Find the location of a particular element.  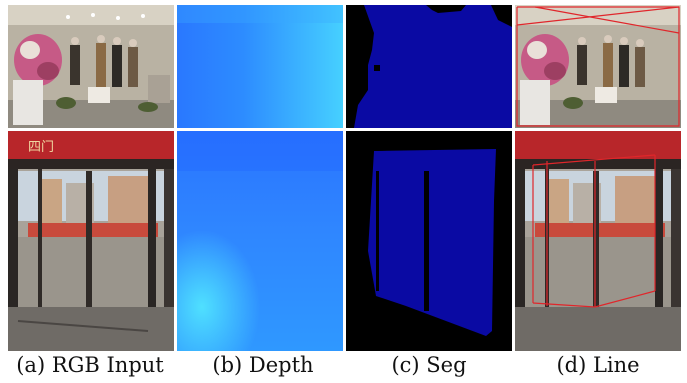

segmentation-mask-storefront is located at coordinates (429, 66).